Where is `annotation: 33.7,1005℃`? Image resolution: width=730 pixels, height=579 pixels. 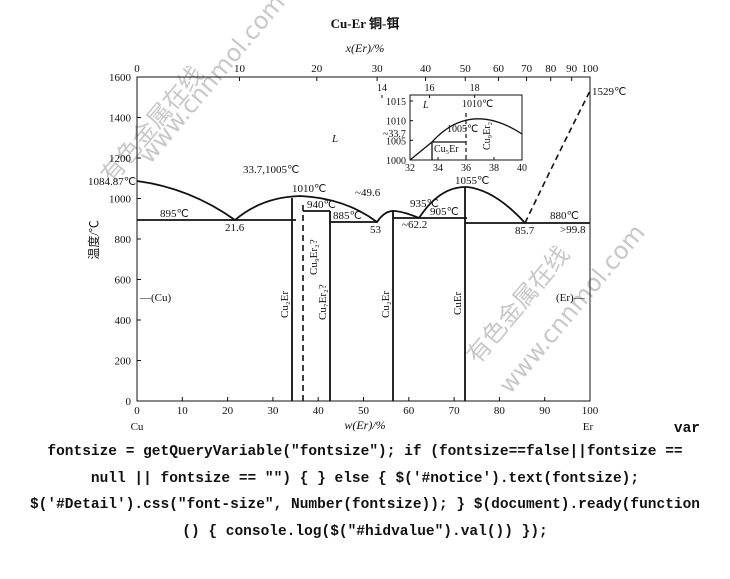 annotation: 33.7,1005℃ is located at coordinates (271, 170).